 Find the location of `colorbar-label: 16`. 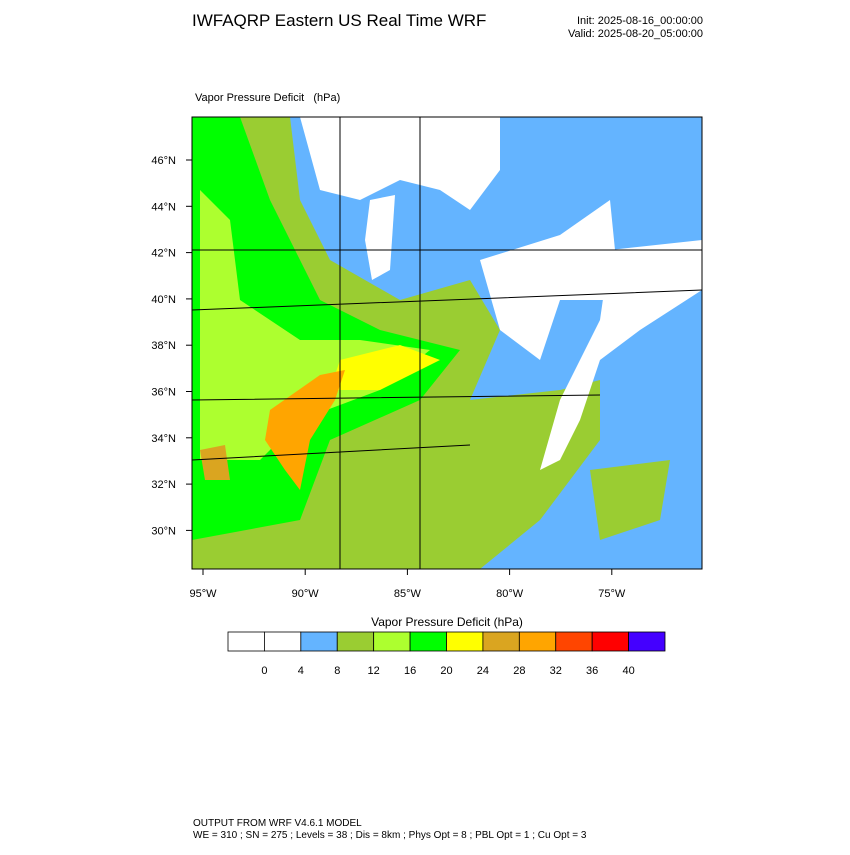

colorbar-label: 16 is located at coordinates (410, 671).